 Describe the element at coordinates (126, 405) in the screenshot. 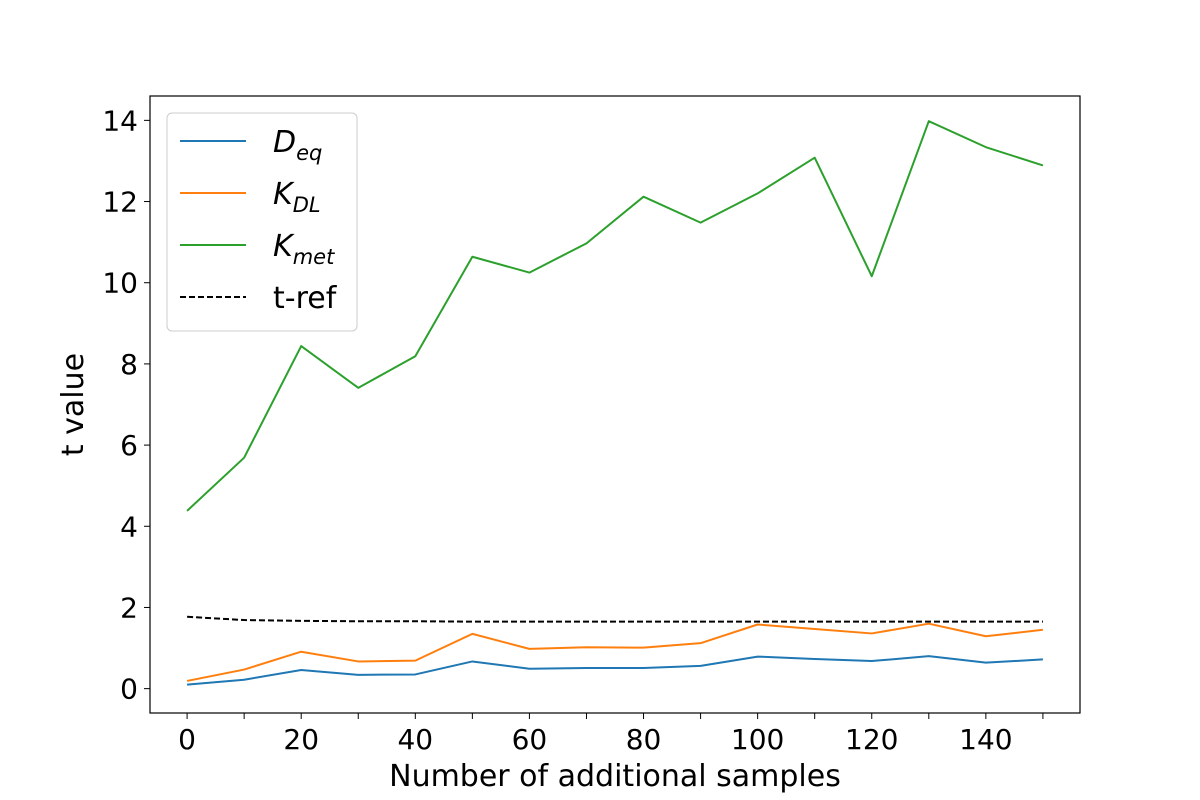

I see `y-axis: 0 2 4 6 8 10 12 14` at that location.